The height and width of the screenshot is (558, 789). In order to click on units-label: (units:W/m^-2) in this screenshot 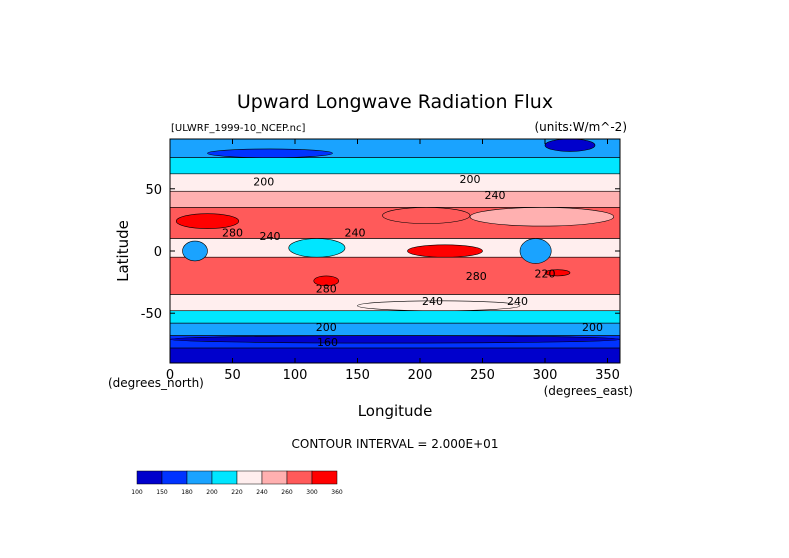, I will do `click(580, 127)`.